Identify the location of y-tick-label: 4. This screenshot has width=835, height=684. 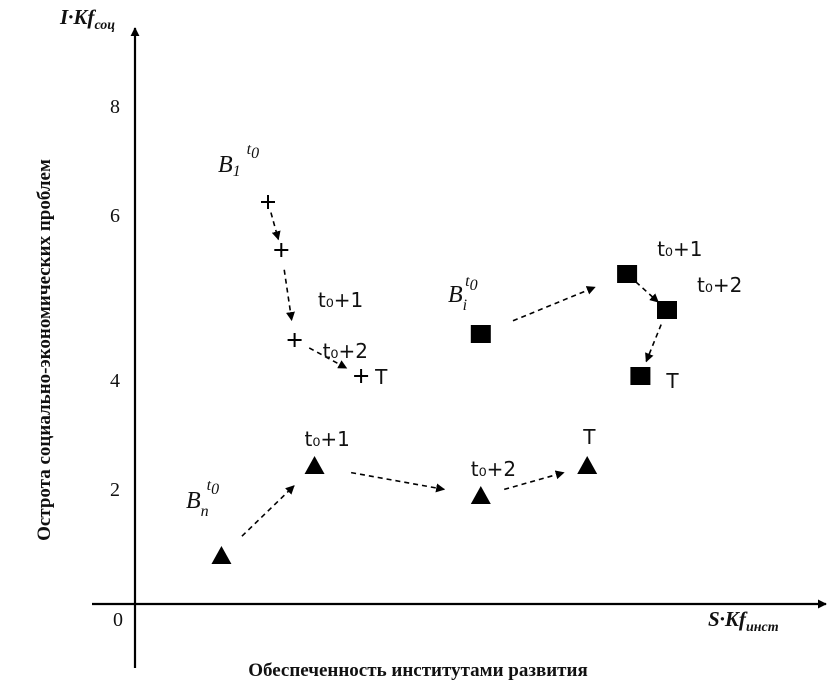
(115, 381).